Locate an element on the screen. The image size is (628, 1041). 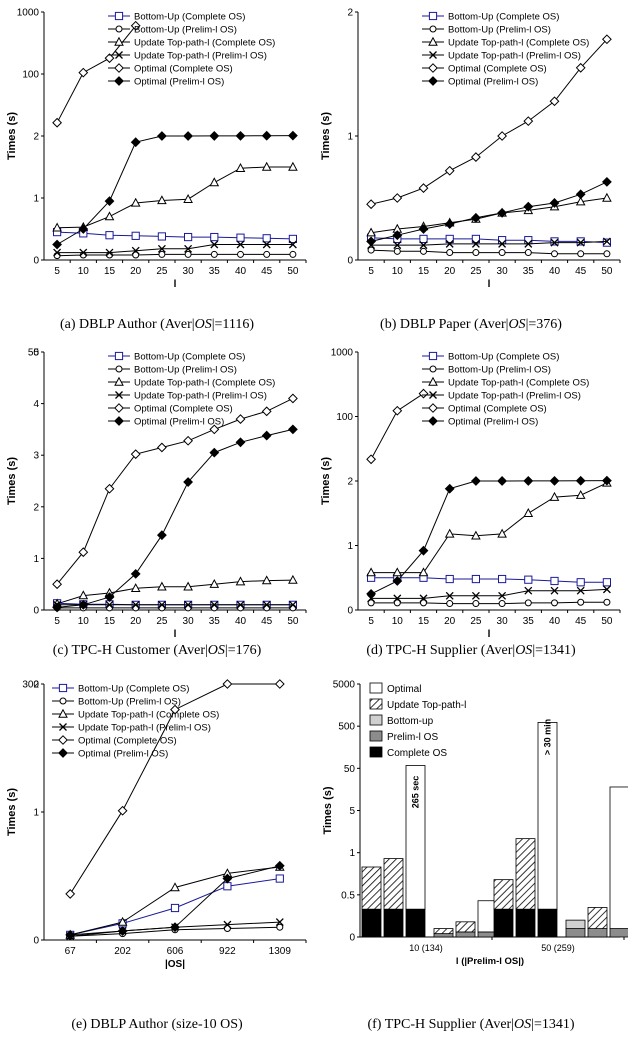
y-tick-label: 2 is located at coordinates (36, 685).